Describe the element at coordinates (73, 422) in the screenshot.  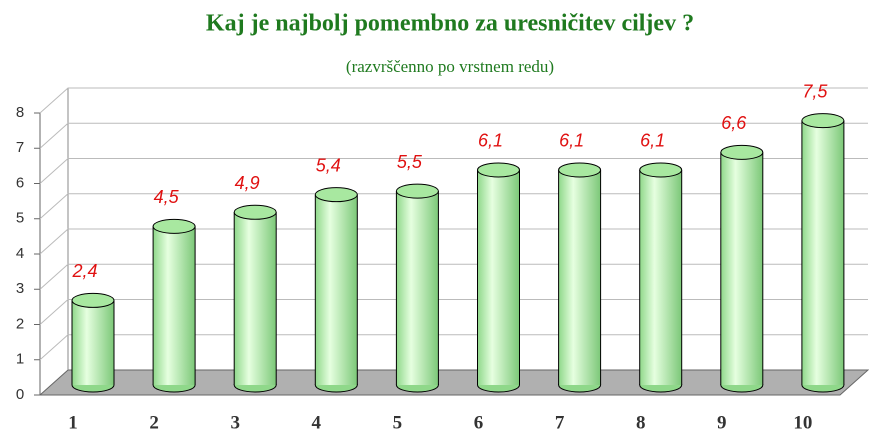
I see `x-tick-label: 1` at that location.